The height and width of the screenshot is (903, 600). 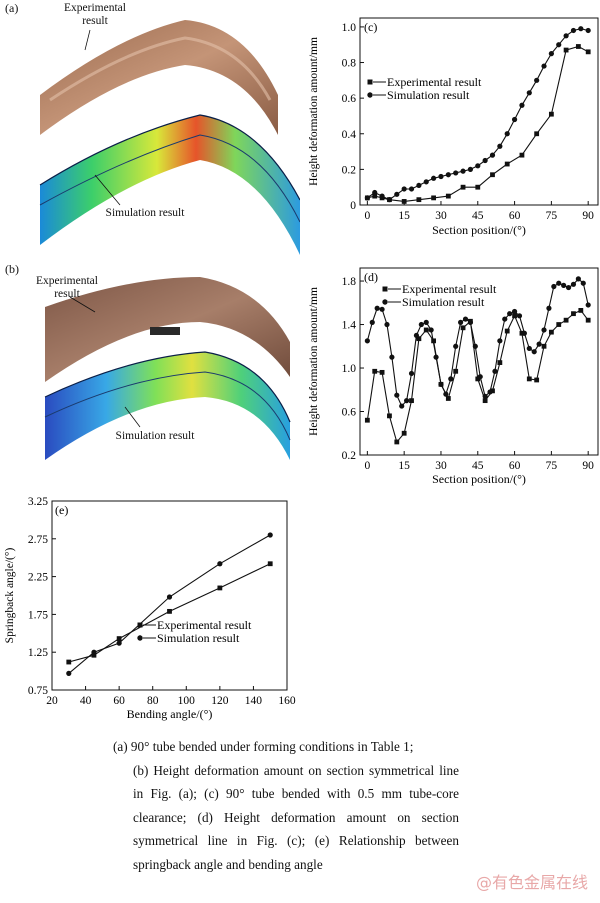 What do you see at coordinates (167, 329) in the screenshot?
I see `copper-tube-b` at bounding box center [167, 329].